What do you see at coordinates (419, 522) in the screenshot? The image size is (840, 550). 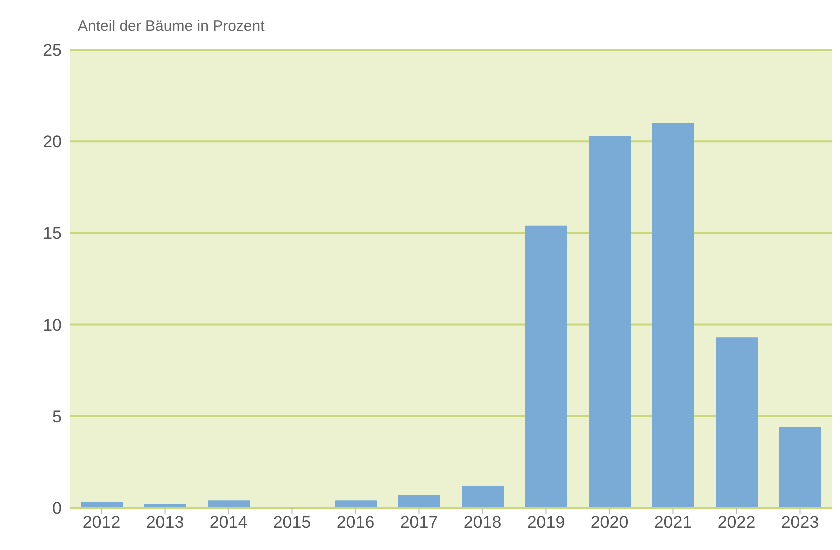 I see `x-tick-label: 2017` at bounding box center [419, 522].